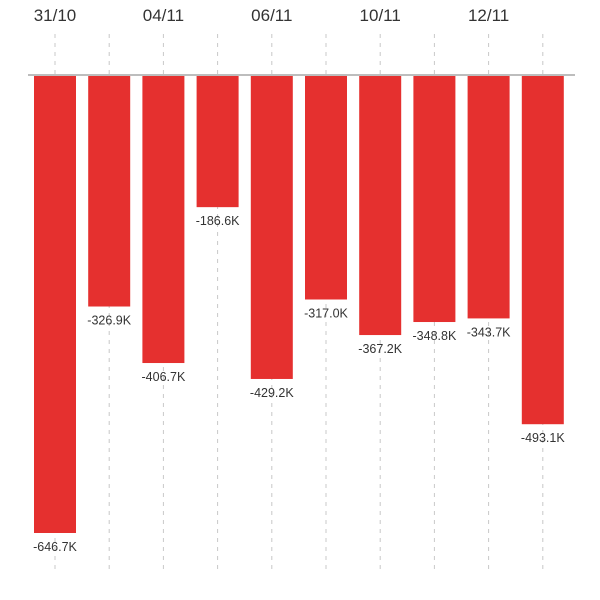 The width and height of the screenshot is (600, 600). Describe the element at coordinates (163, 15) in the screenshot. I see `x-tick-label: 04/11` at that location.